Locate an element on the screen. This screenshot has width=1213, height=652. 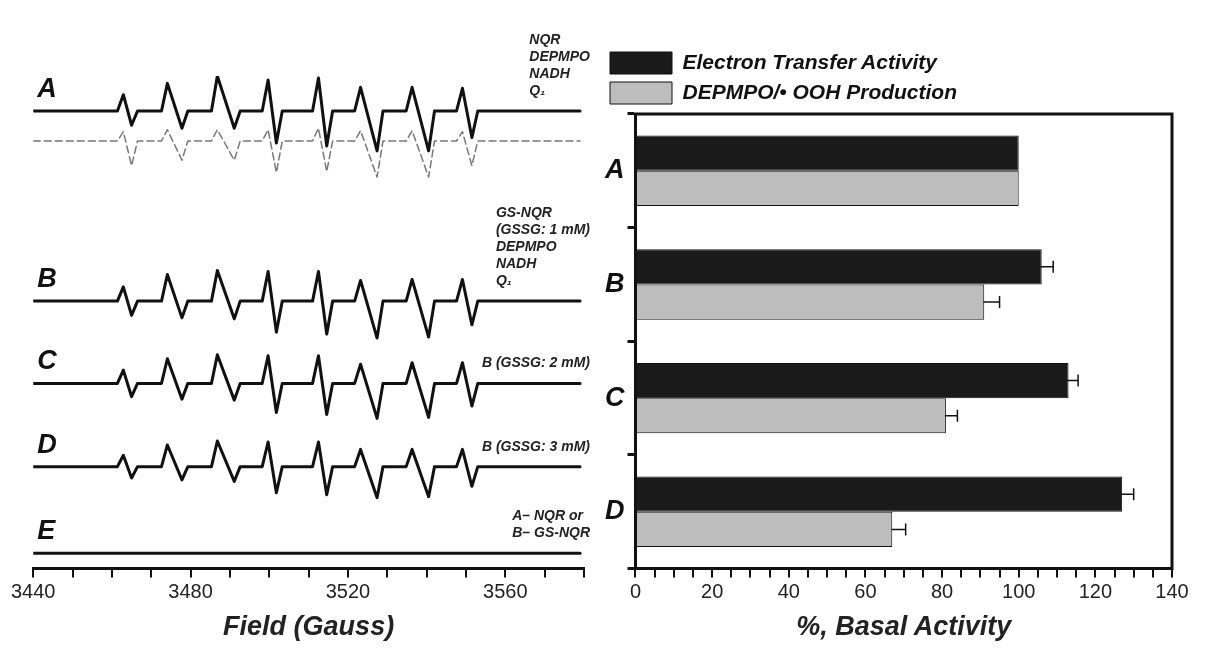
x-tick-label: 3520 is located at coordinates (348, 591).